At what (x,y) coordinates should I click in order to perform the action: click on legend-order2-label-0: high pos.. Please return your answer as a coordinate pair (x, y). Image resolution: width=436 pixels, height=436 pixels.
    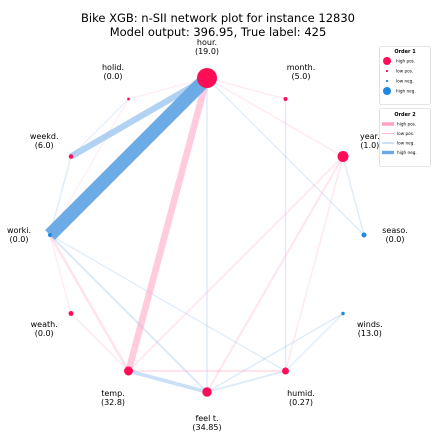
    Looking at the image, I should click on (406, 124).